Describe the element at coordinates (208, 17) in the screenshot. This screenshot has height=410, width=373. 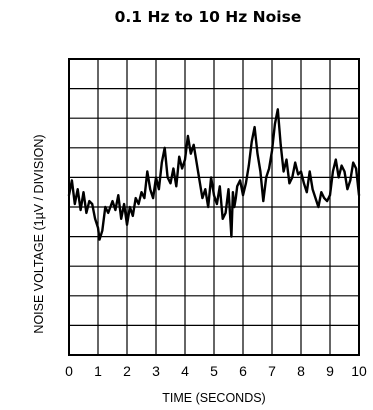
I see `chart-title: 0.1 Hz to 10 Hz Noise` at that location.